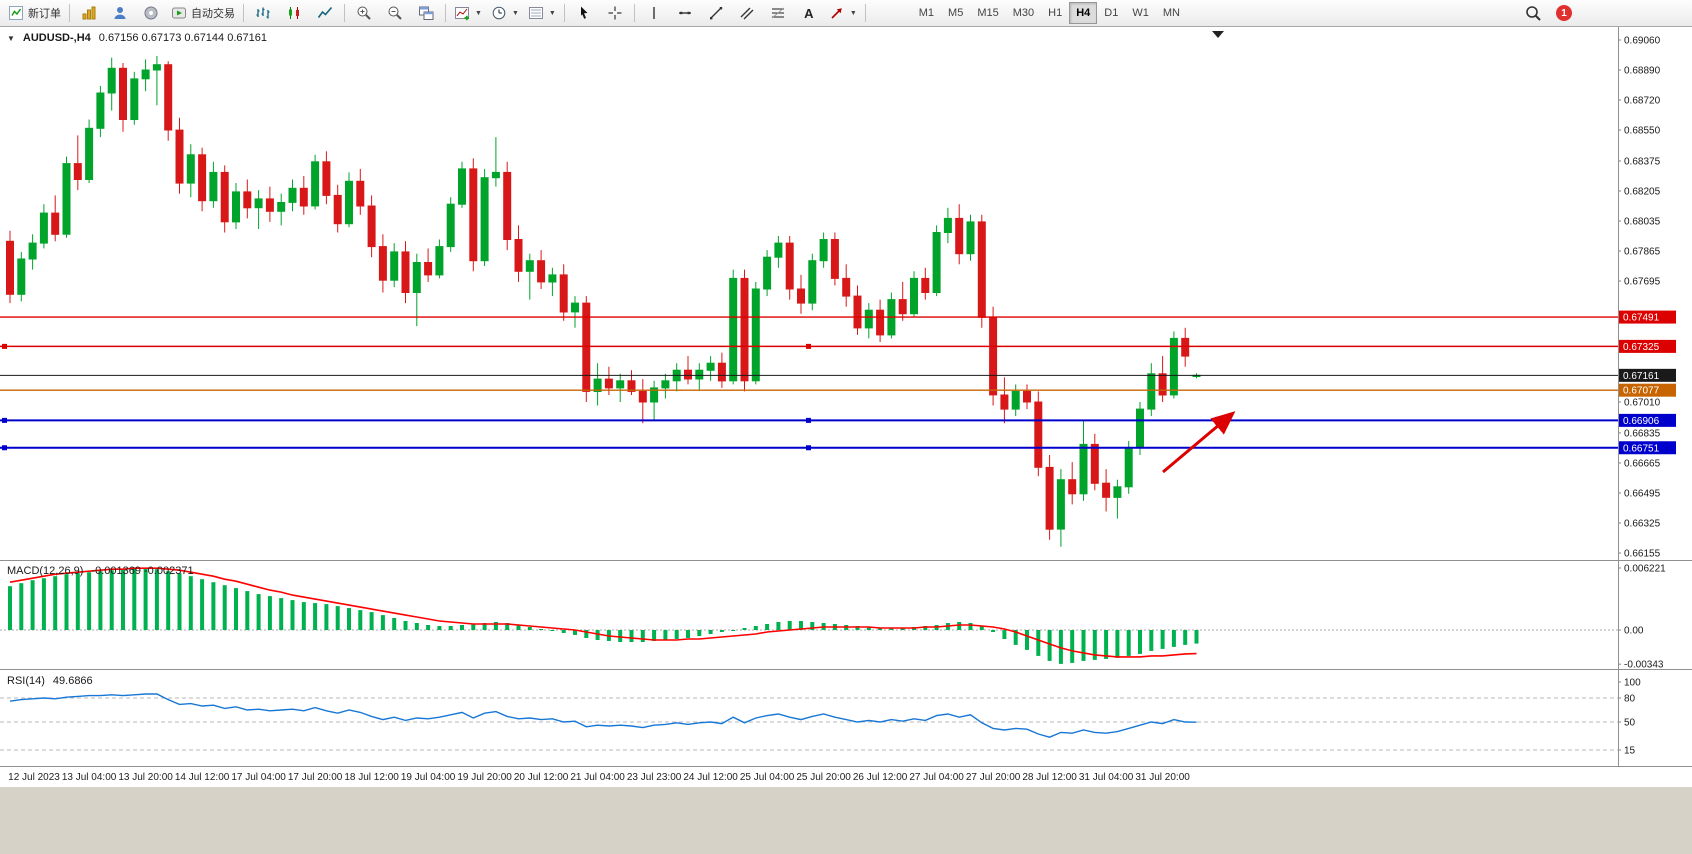 The width and height of the screenshot is (1692, 854). I want to click on svg-text: 0.68035, so click(1642, 222).